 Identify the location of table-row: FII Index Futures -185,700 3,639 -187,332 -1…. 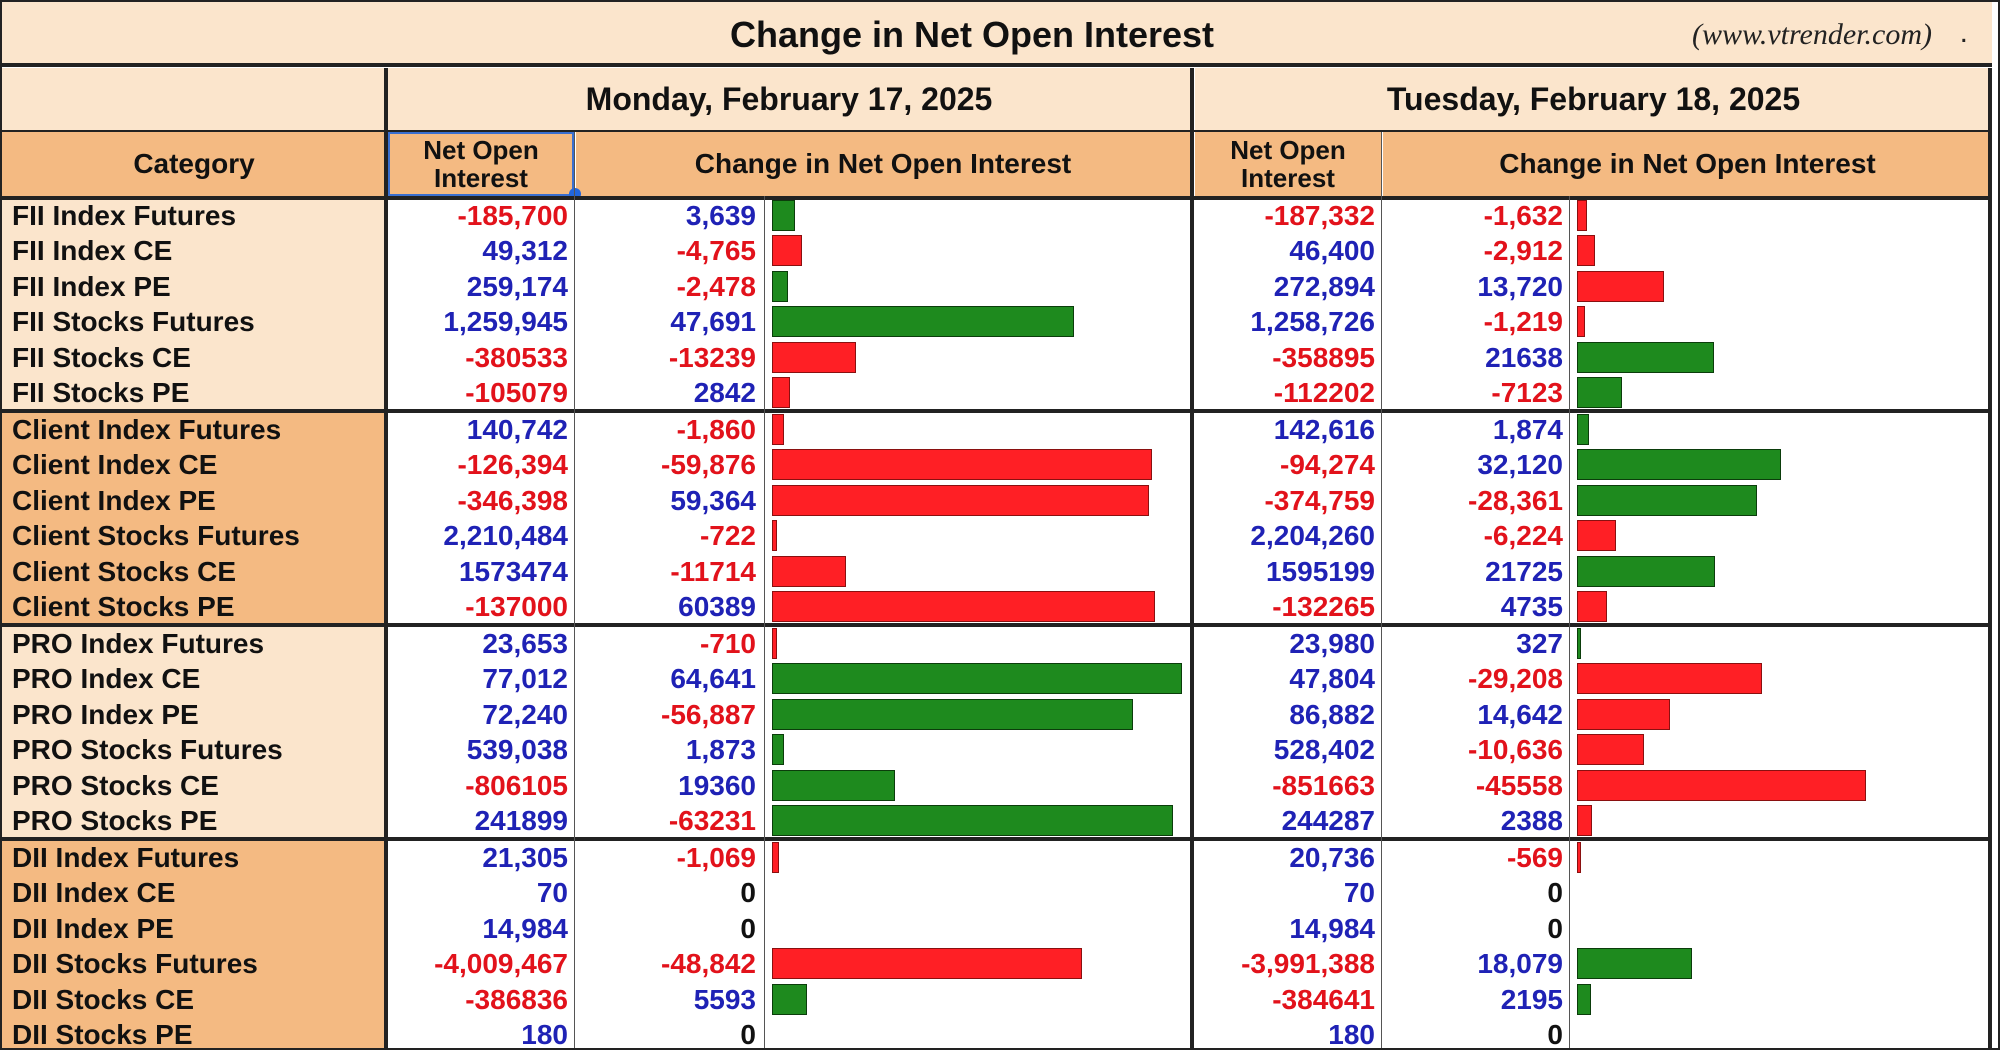
(997, 215).